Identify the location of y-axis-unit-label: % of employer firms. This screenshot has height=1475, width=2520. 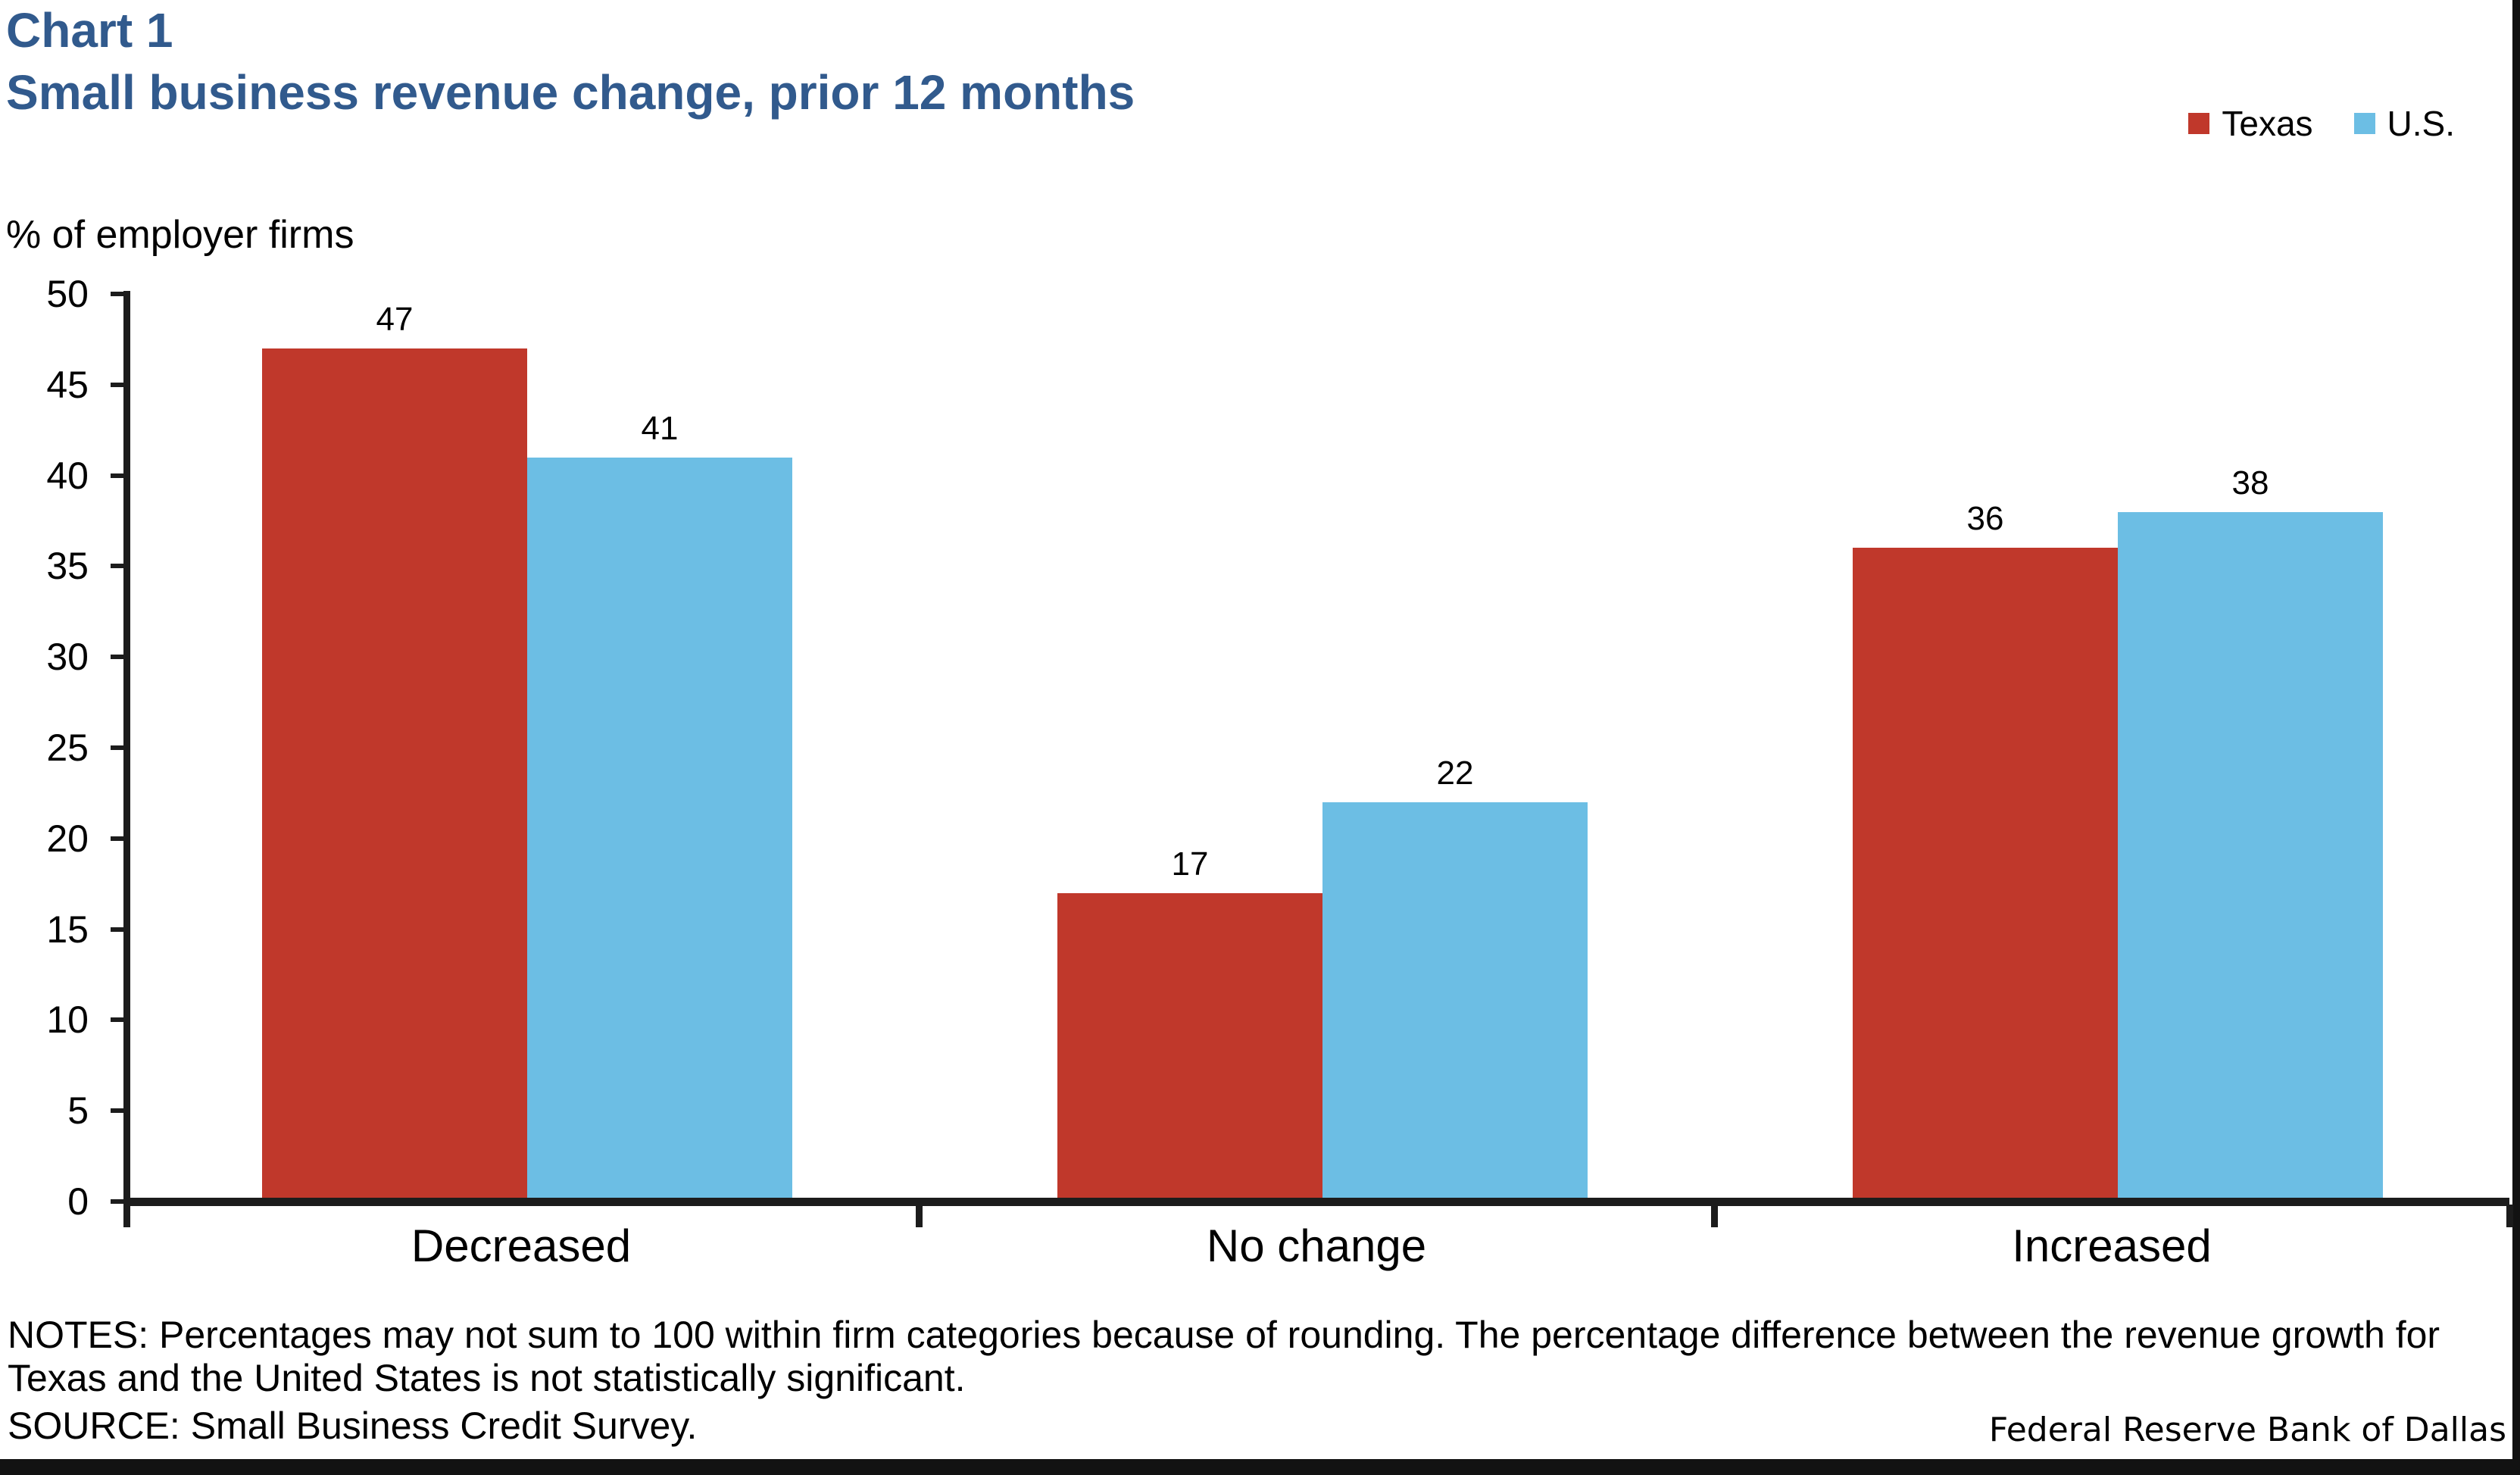
(180, 235).